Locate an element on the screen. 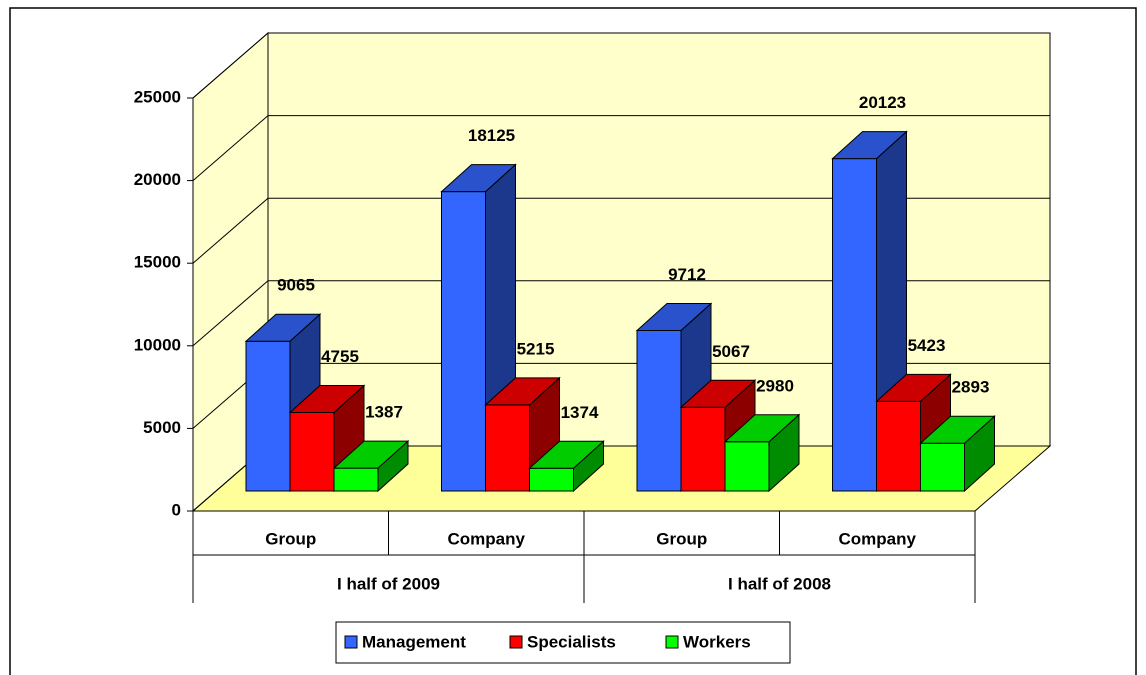  data-label: 1374 is located at coordinates (580, 412).